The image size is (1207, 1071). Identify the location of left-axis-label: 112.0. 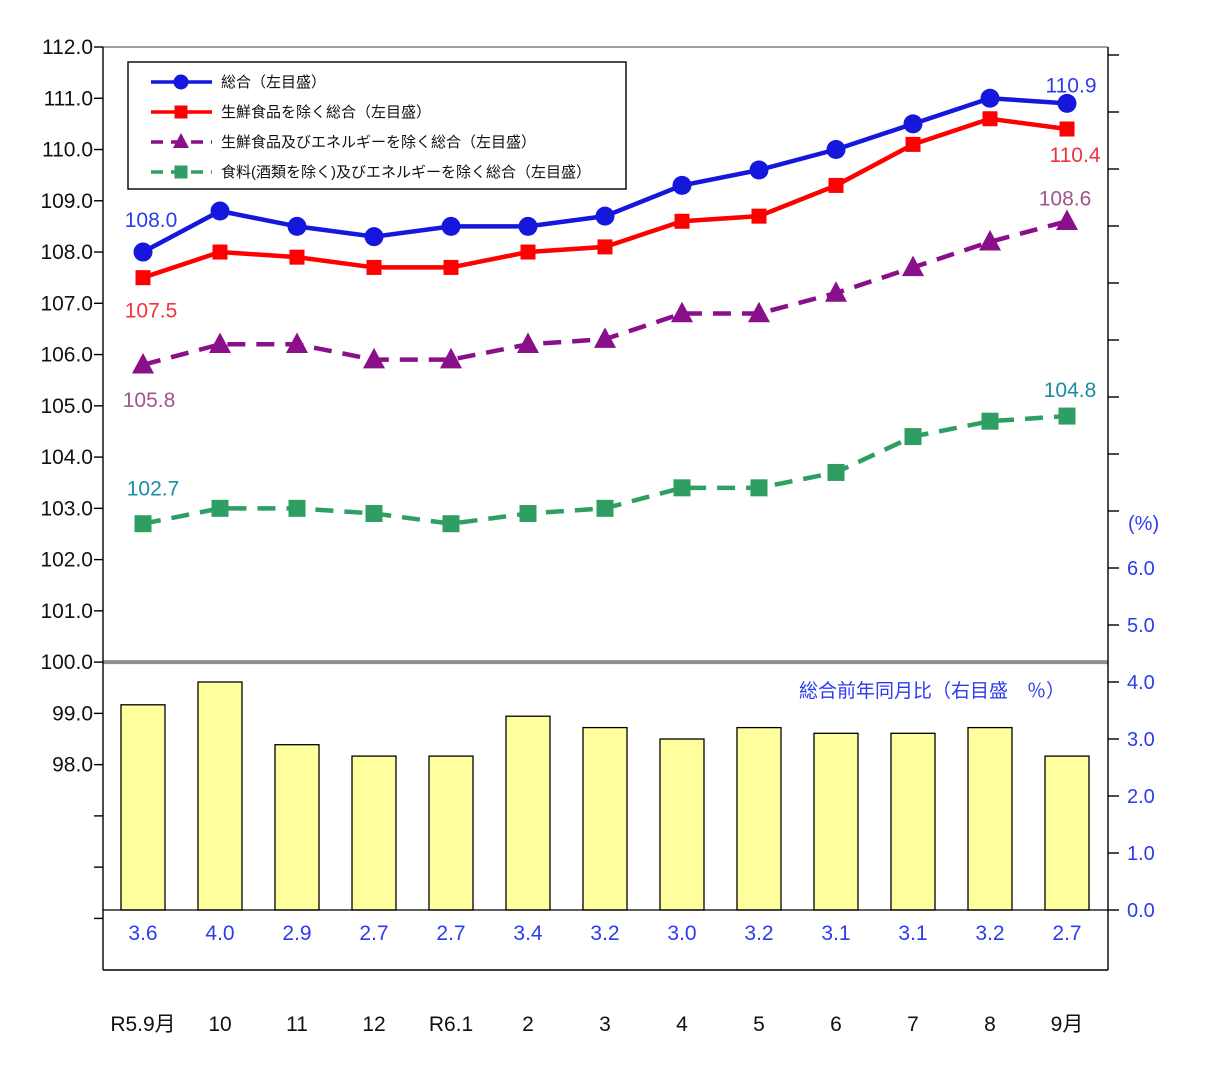
(67, 47).